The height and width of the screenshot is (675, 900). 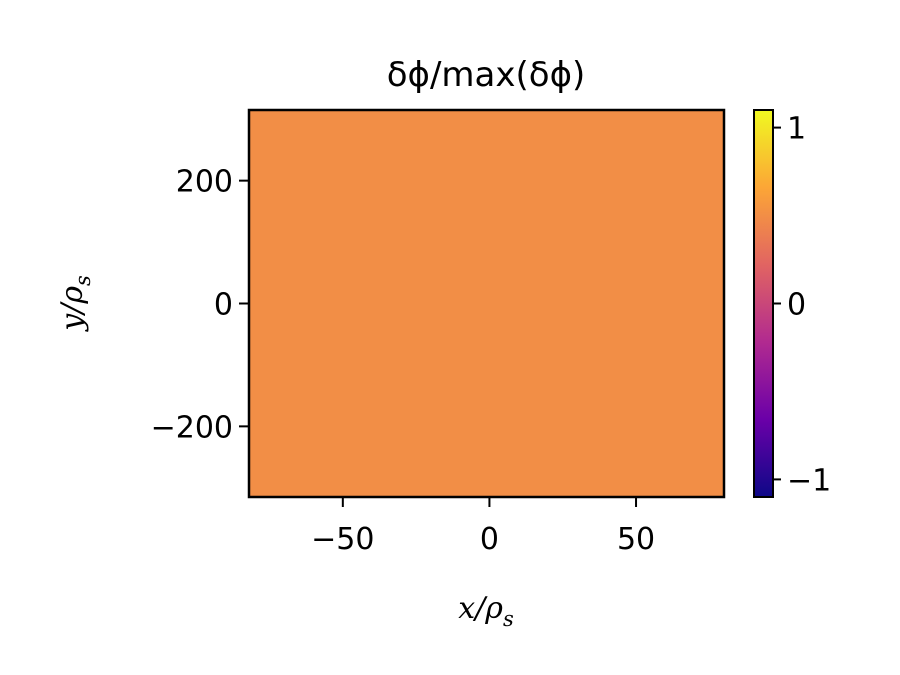 I want to click on y-axis-label: y/ρs, so click(x=75, y=304).